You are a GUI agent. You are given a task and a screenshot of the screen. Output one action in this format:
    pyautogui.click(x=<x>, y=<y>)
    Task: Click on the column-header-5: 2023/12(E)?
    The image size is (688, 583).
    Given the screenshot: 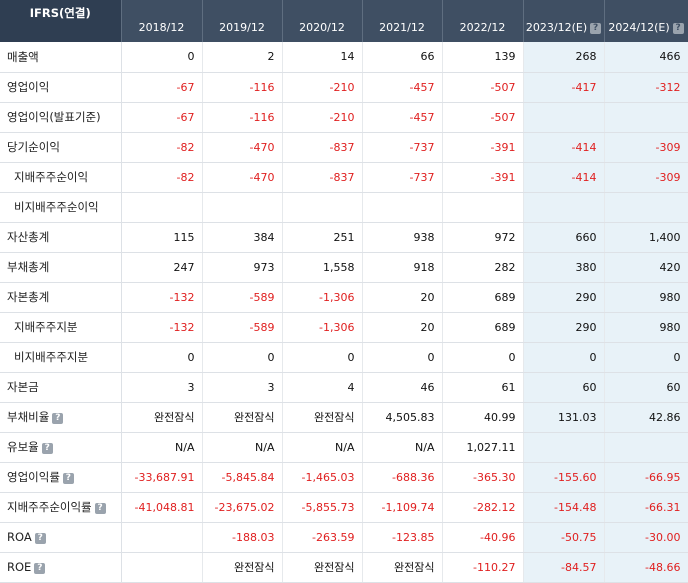 What is the action you would take?
    pyautogui.click(x=564, y=21)
    